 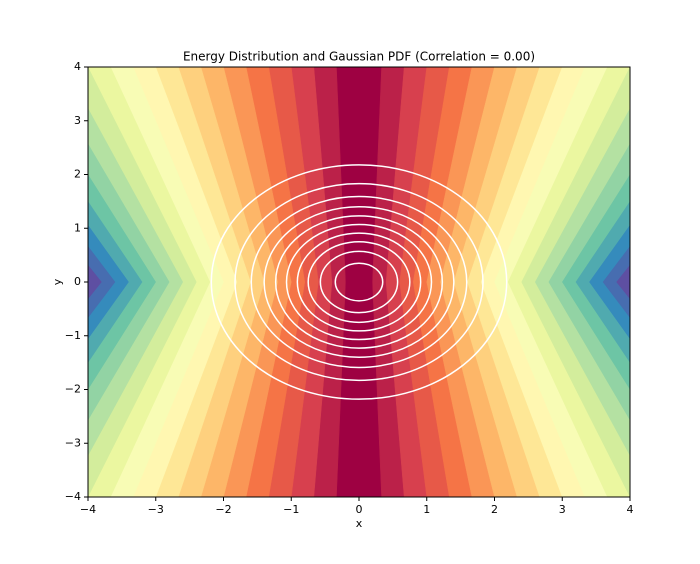 I want to click on x-tick-label: −2, so click(x=223, y=509).